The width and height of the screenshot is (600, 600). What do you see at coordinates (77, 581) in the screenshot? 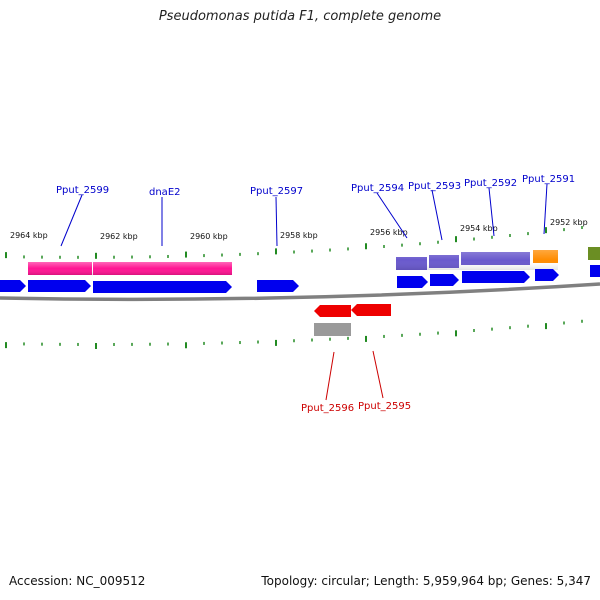
I see `accession-label: Accession: NC_009512` at bounding box center [77, 581].